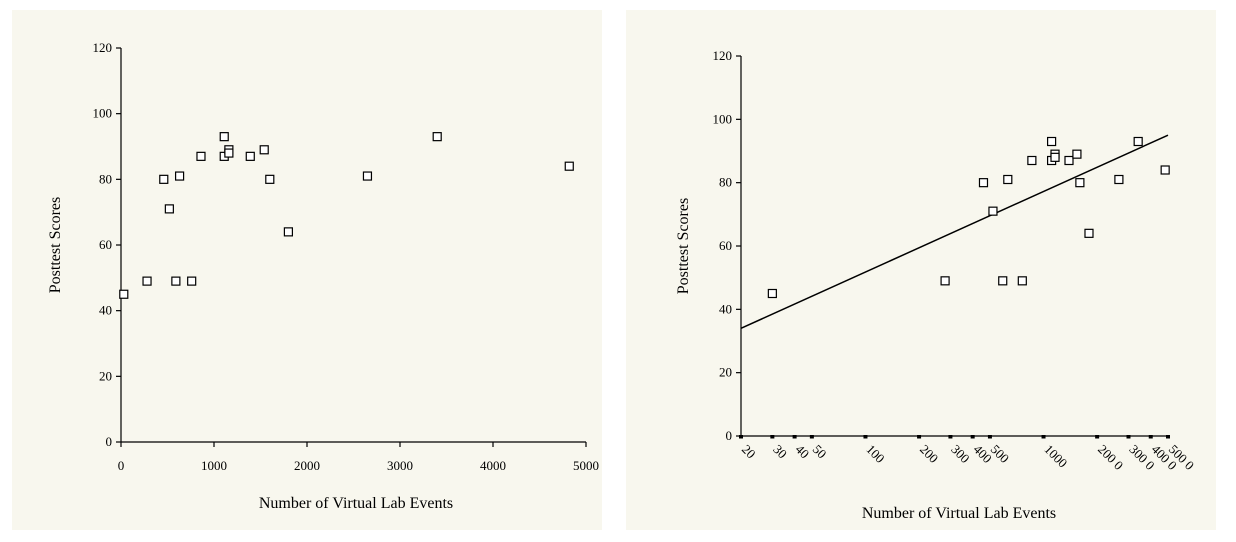  I want to click on x-tick-label: 2000, so click(307, 465).